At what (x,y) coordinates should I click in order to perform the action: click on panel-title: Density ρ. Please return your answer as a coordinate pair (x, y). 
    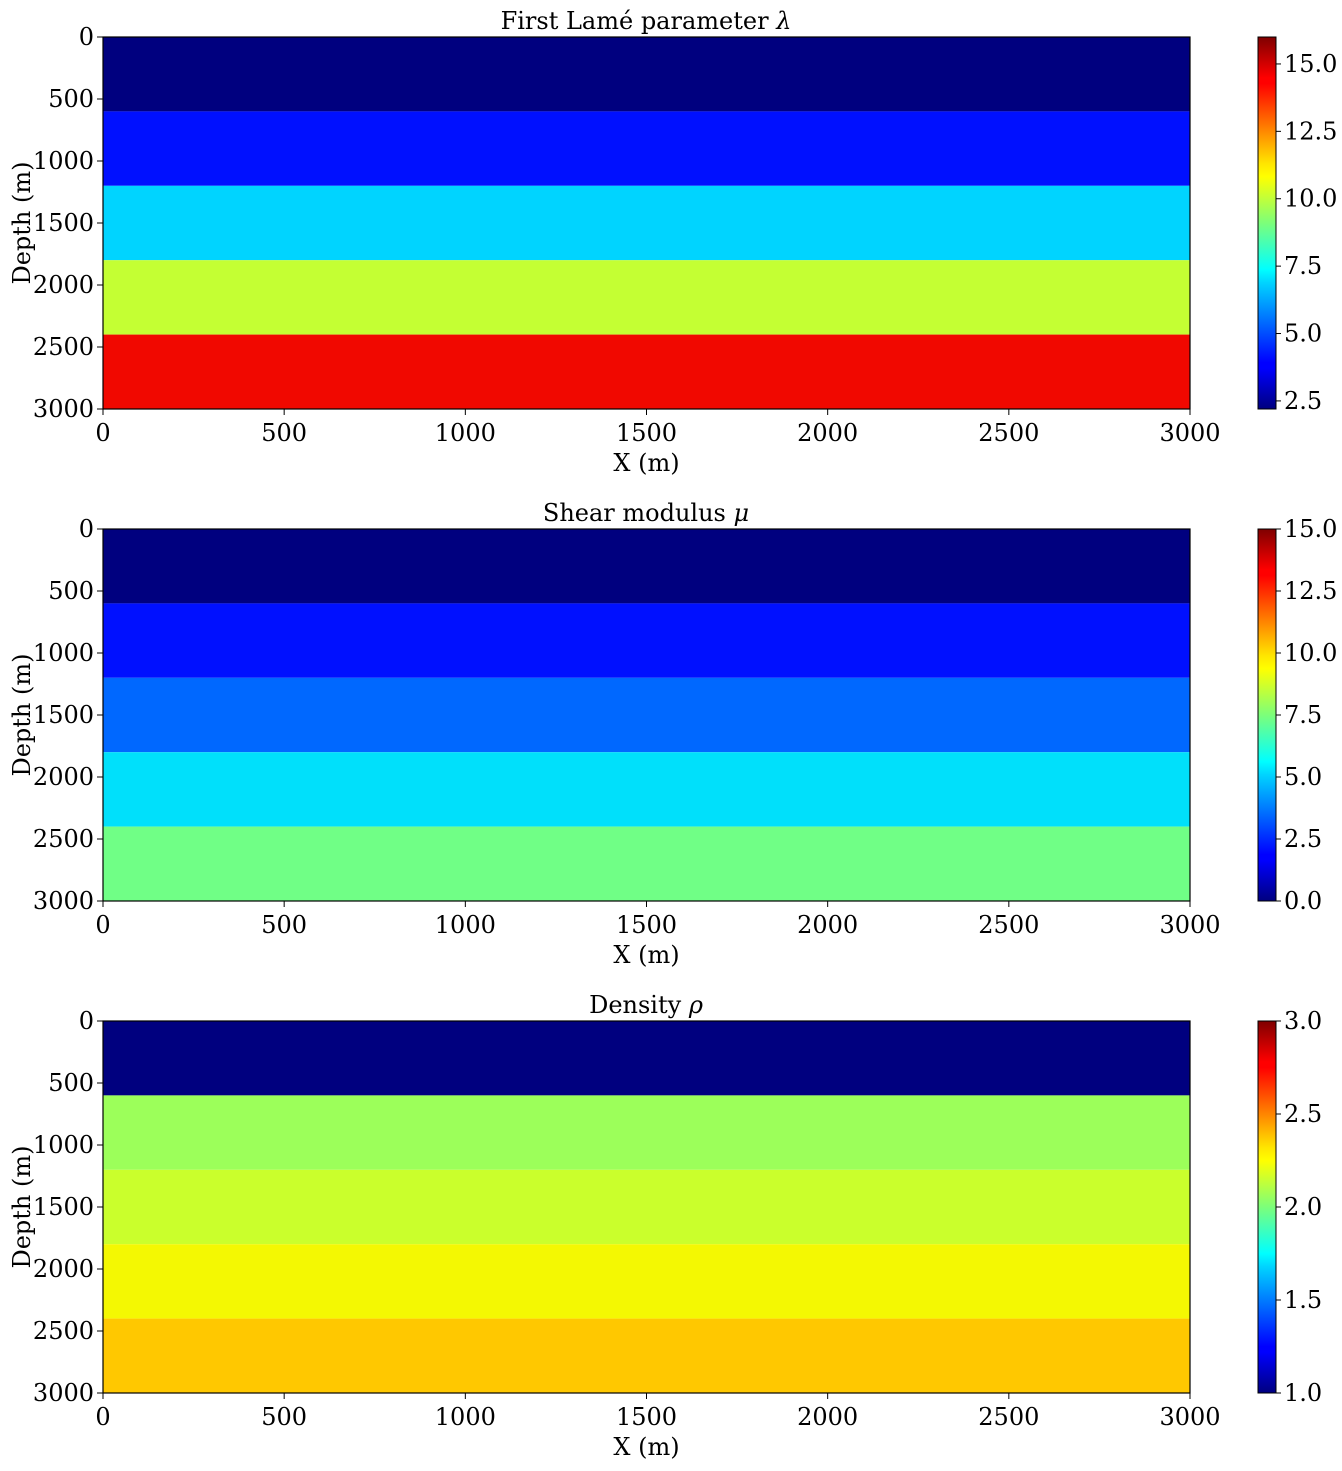
    Looking at the image, I should click on (646, 1005).